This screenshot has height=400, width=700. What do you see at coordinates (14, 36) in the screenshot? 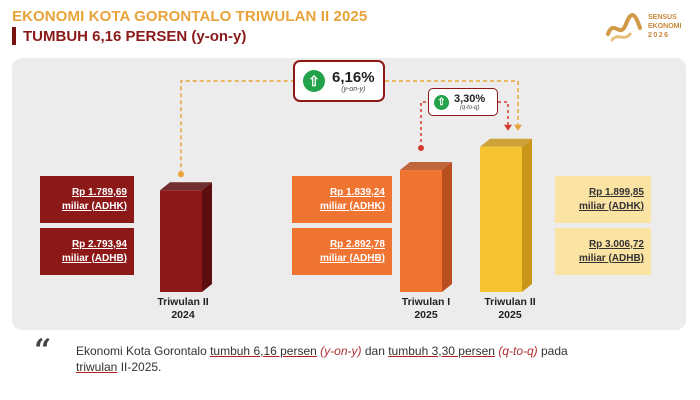
I see `accent-bar` at bounding box center [14, 36].